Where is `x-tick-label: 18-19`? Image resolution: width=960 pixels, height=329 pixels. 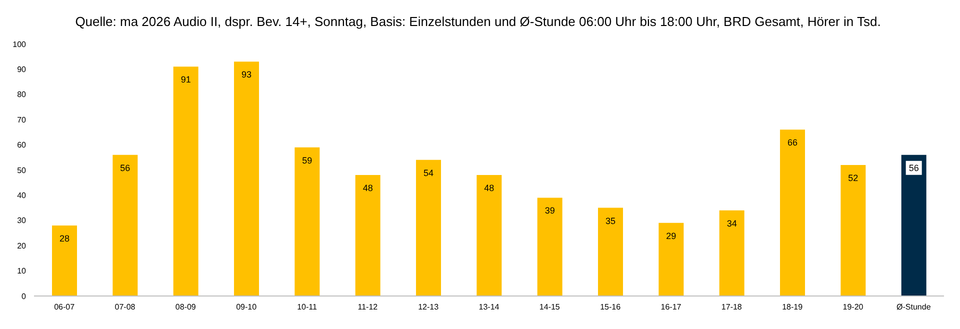
x-tick-label: 18-19 is located at coordinates (793, 307).